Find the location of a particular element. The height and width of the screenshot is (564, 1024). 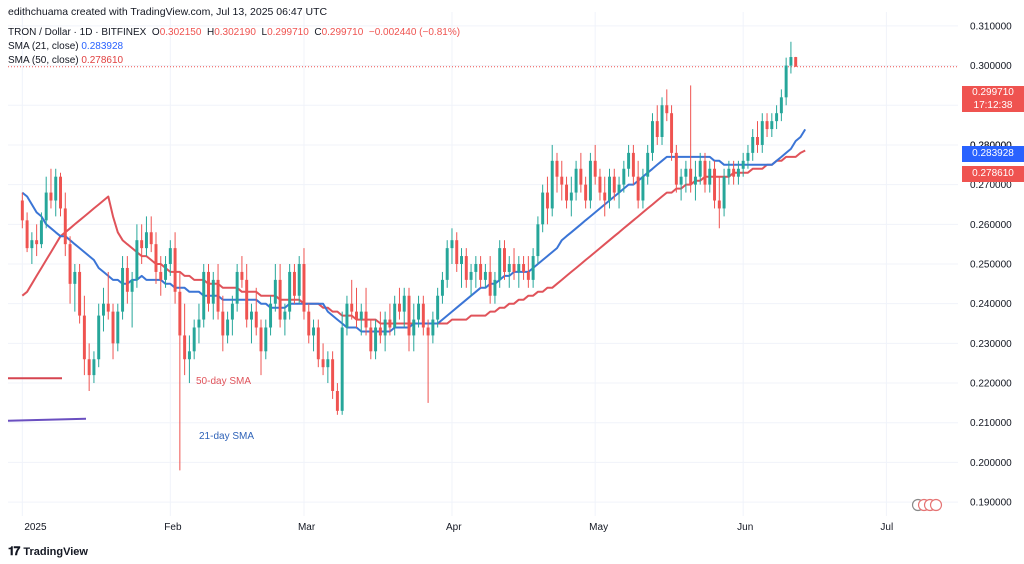

low-label: L is located at coordinates (264, 32).